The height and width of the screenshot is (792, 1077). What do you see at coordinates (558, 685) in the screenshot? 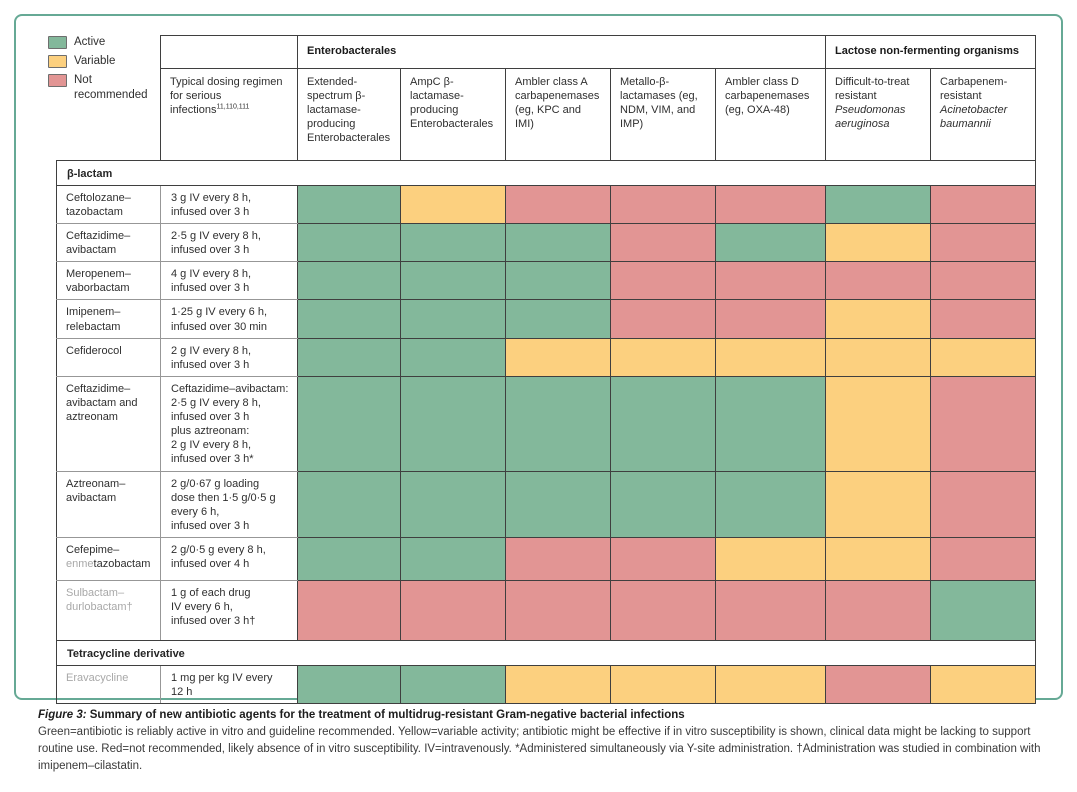
I see `cell-eravacycline-ambler-class-a` at bounding box center [558, 685].